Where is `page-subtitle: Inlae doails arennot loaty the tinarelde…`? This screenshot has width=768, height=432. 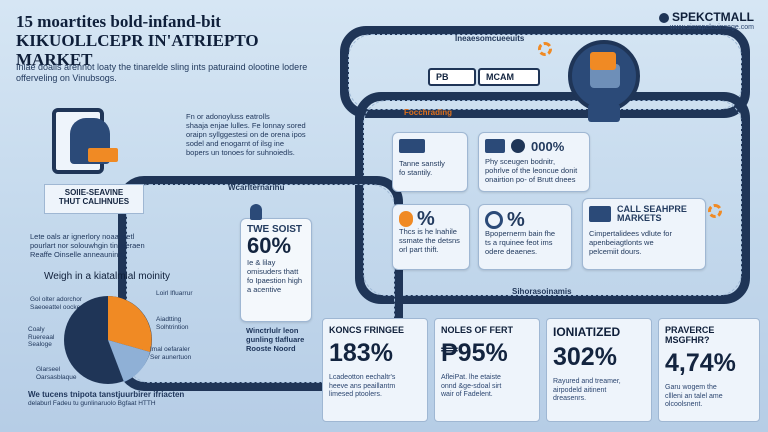 page-subtitle: Inlae doails arennot loaty the tinarelde… is located at coordinates (162, 72).